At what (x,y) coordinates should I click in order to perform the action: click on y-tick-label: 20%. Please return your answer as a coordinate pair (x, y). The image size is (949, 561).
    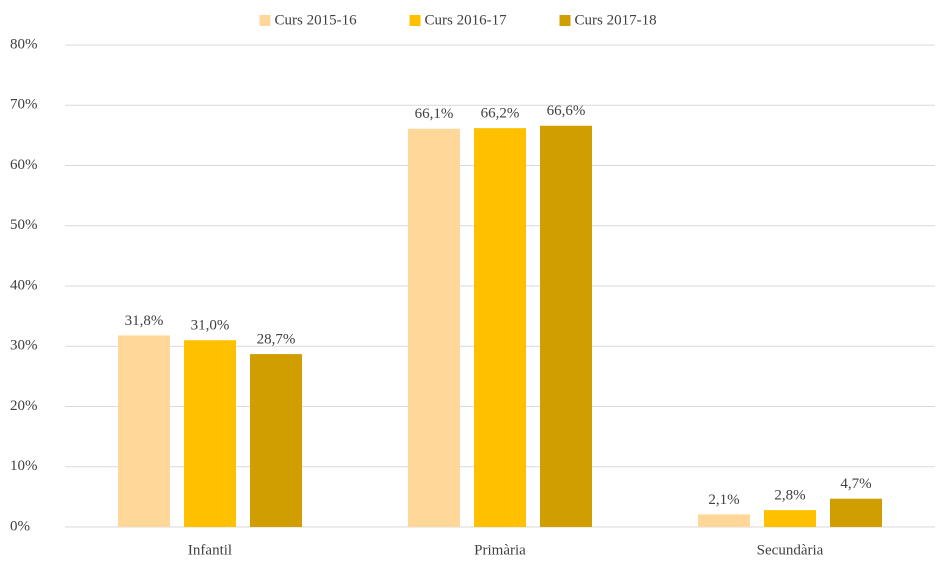
    Looking at the image, I should click on (24, 406).